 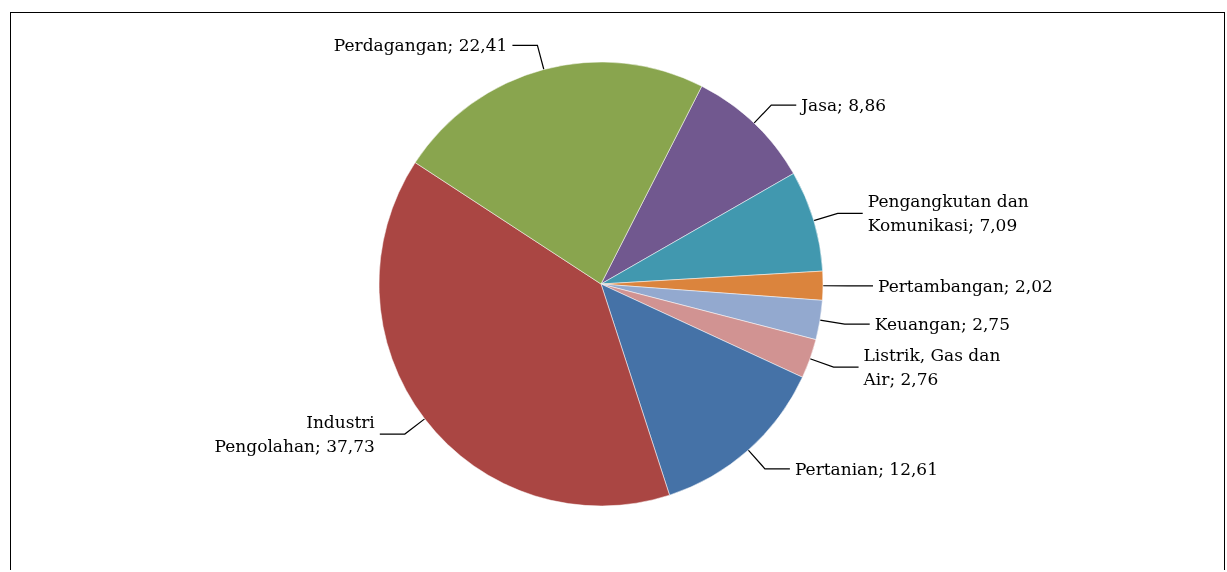 I want to click on slice-label: Pertambangan; 2,02, so click(x=965, y=285).